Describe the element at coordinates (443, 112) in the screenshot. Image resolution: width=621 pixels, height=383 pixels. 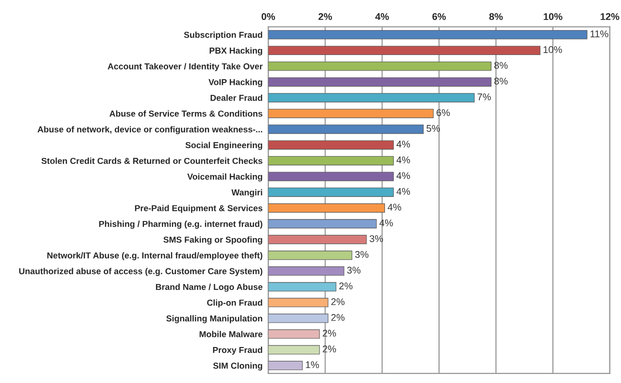
I see `data-label: 6%` at that location.